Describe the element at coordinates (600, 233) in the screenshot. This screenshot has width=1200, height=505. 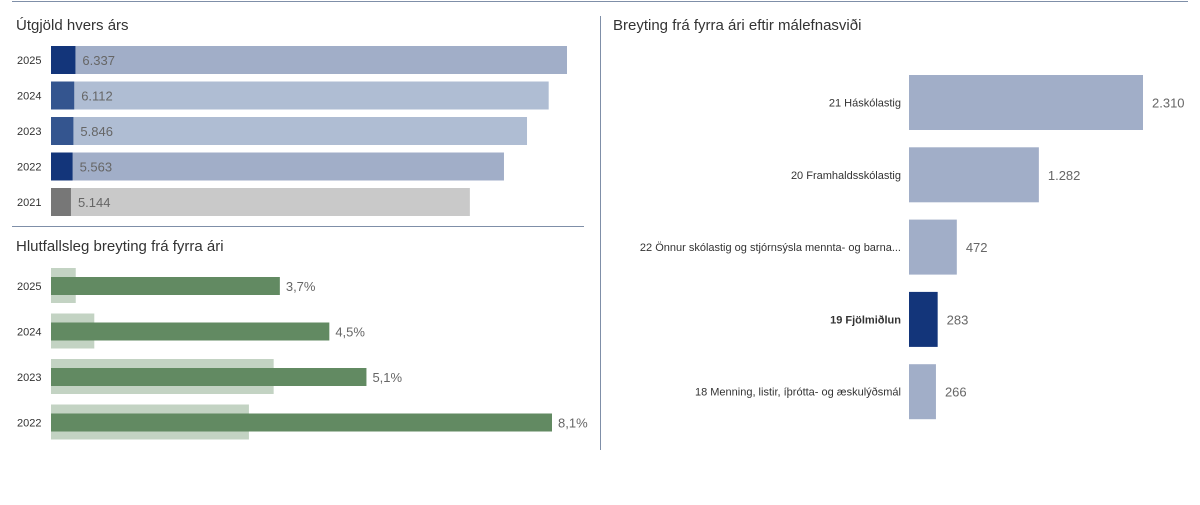
I see `vertical-divider` at that location.